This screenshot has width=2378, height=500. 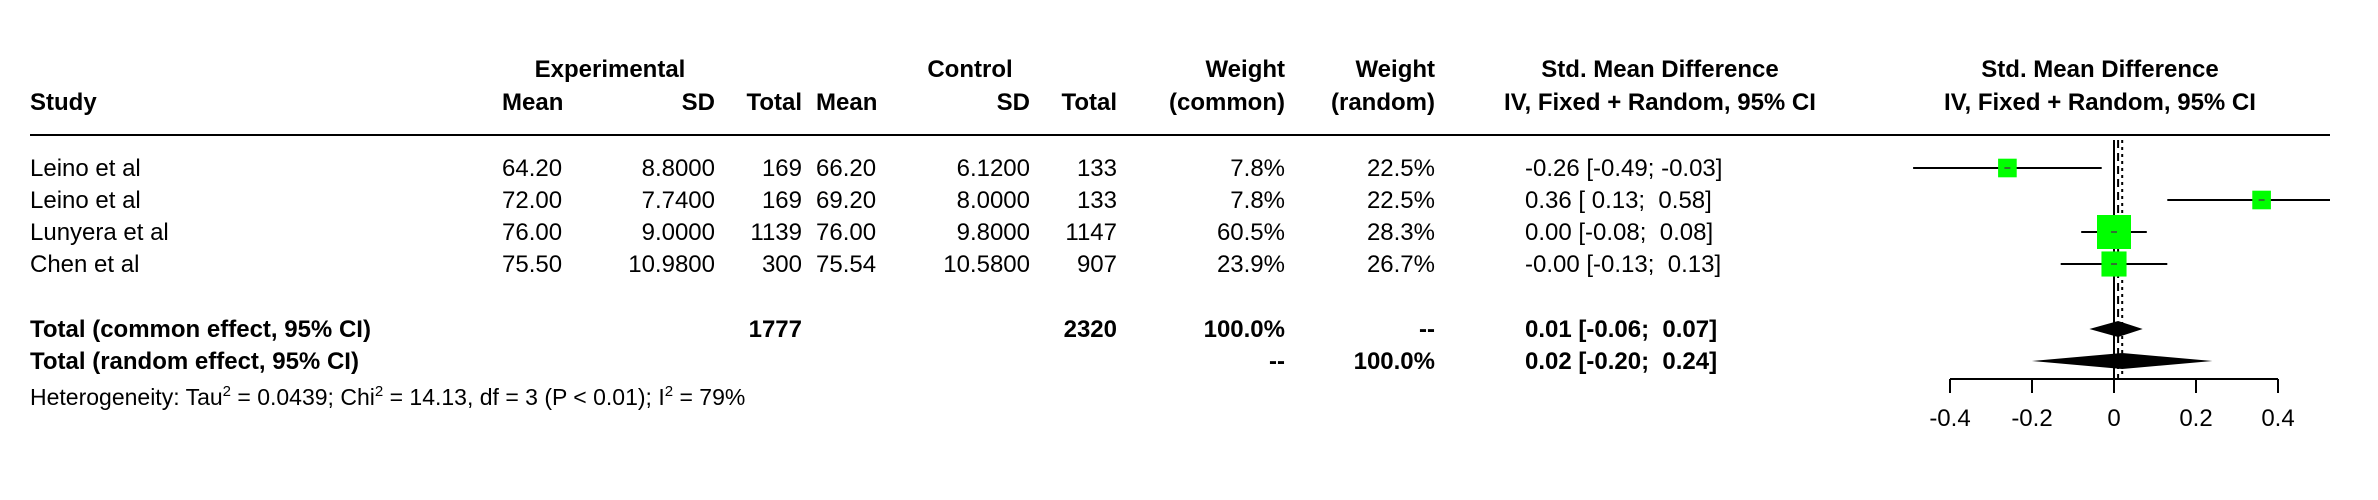 I want to click on c-total: 907, so click(x=1096, y=264).